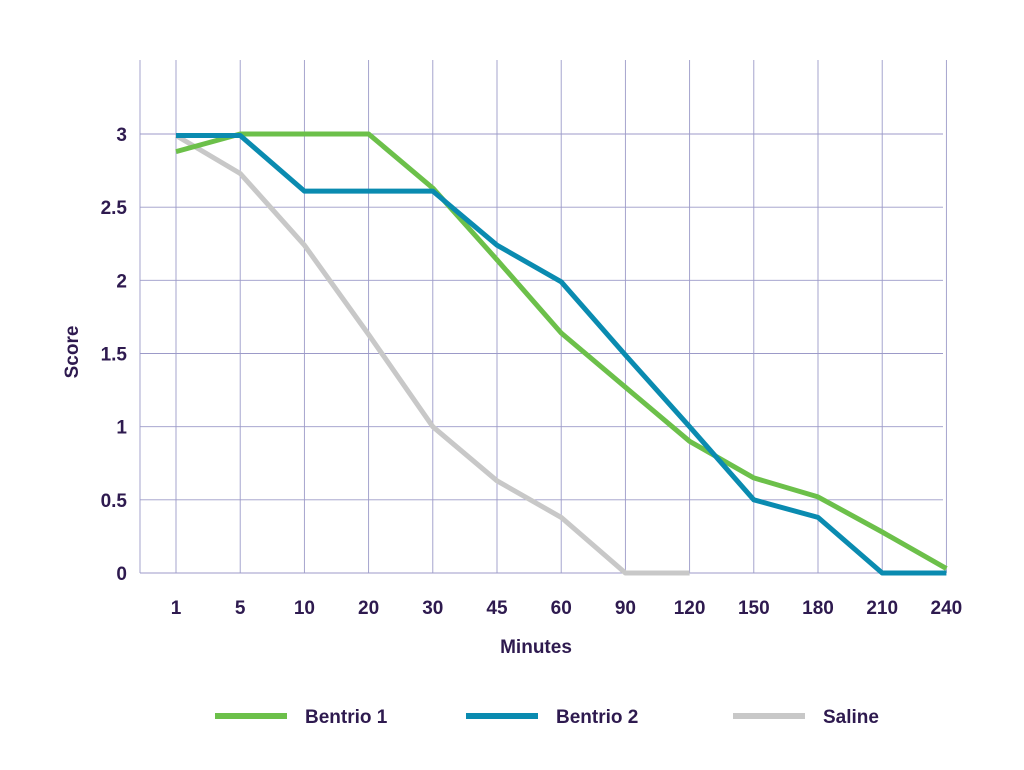 The height and width of the screenshot is (770, 1024). Describe the element at coordinates (561, 608) in the screenshot. I see `x-tick-label: 60` at that location.